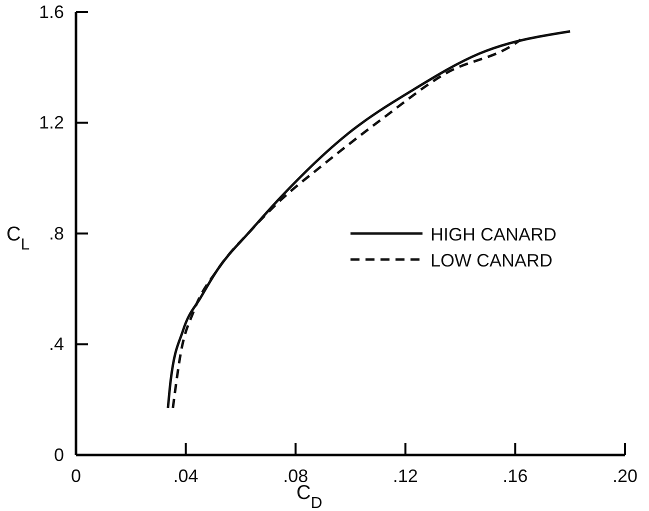 Image resolution: width=649 pixels, height=511 pixels. Describe the element at coordinates (59, 454) in the screenshot. I see `y-tick-label: 0` at that location.